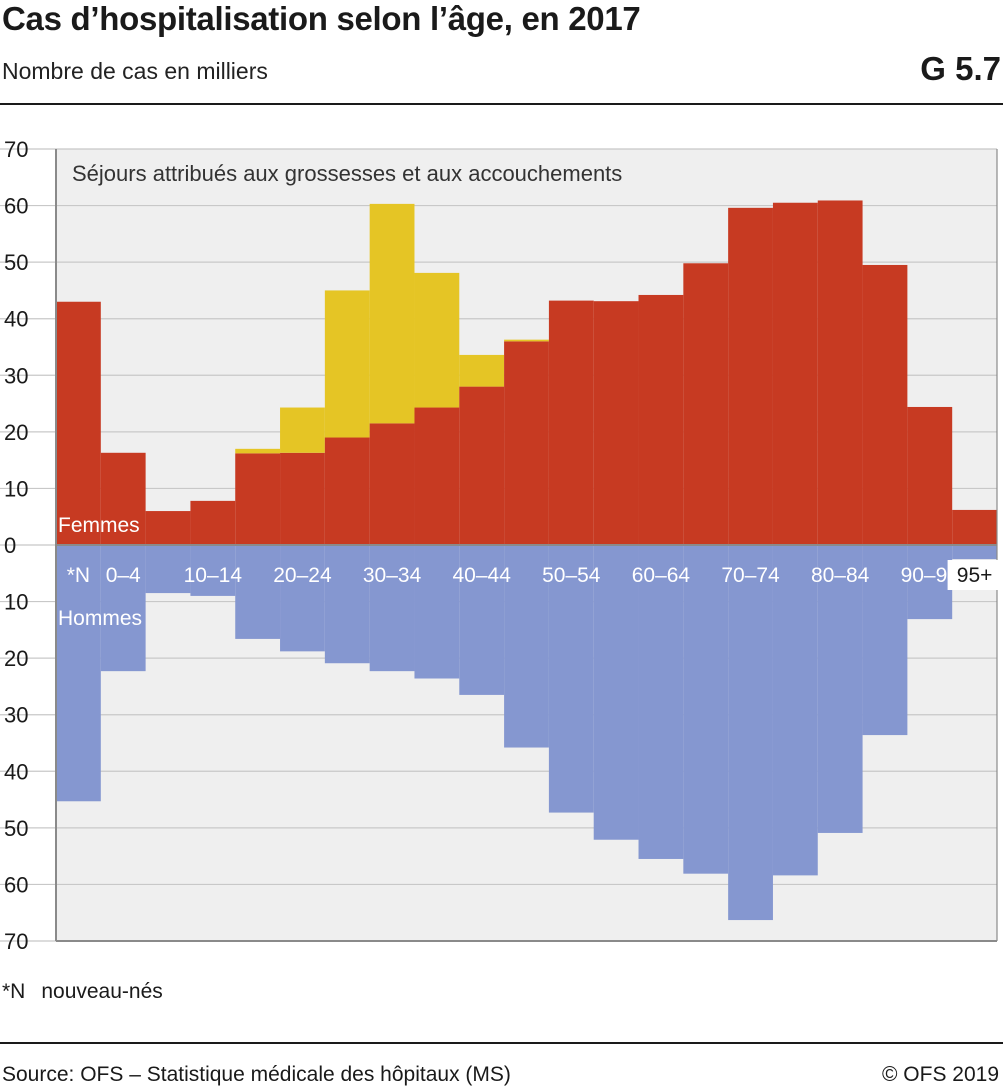 Image resolution: width=1003 pixels, height=1089 pixels. What do you see at coordinates (501, 104) in the screenshot?
I see `header-rule` at bounding box center [501, 104].